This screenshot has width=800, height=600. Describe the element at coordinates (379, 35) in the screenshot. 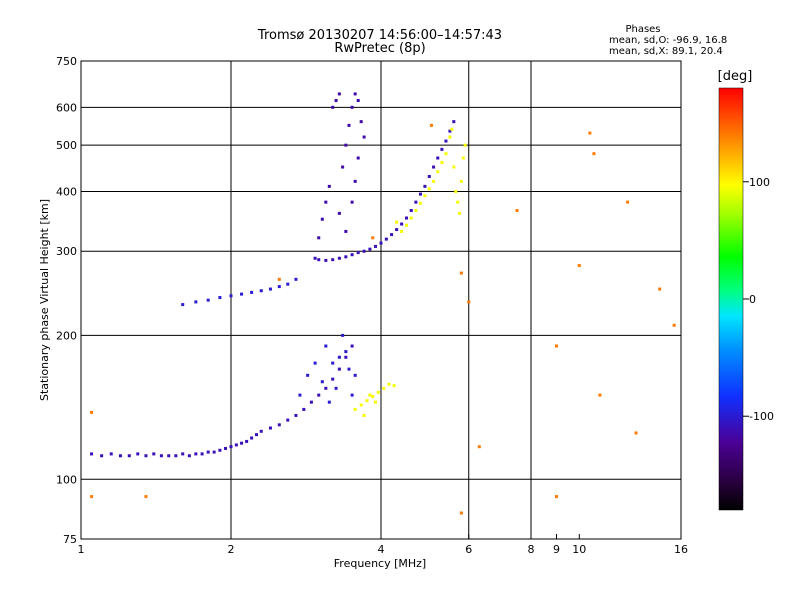

I see `chart-title: Tromsø 20130207 14:56:00–14:57:43` at that location.